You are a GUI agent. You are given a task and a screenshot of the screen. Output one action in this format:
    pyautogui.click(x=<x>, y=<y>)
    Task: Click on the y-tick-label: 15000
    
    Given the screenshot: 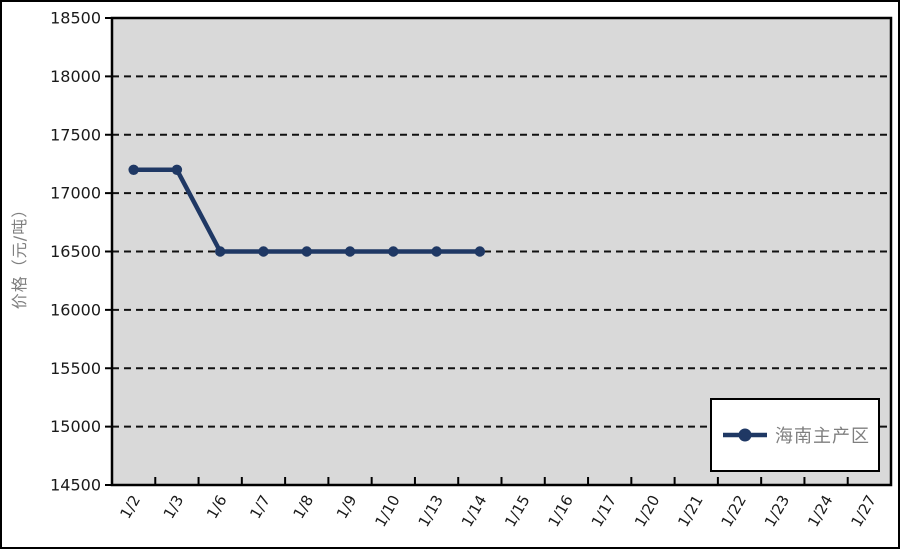 What is the action you would take?
    pyautogui.click(x=75, y=426)
    